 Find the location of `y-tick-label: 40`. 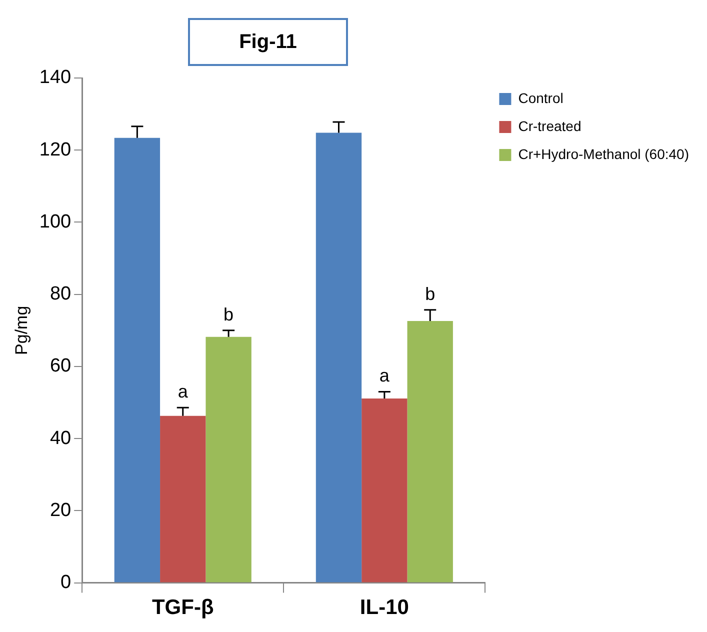

y-tick-label: 40 is located at coordinates (61, 438).